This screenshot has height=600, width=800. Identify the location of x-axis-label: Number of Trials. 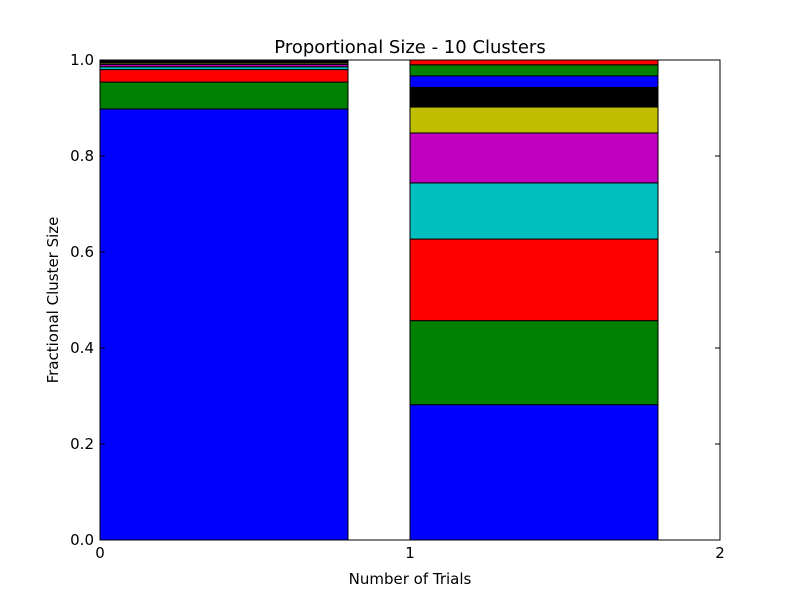
(410, 579).